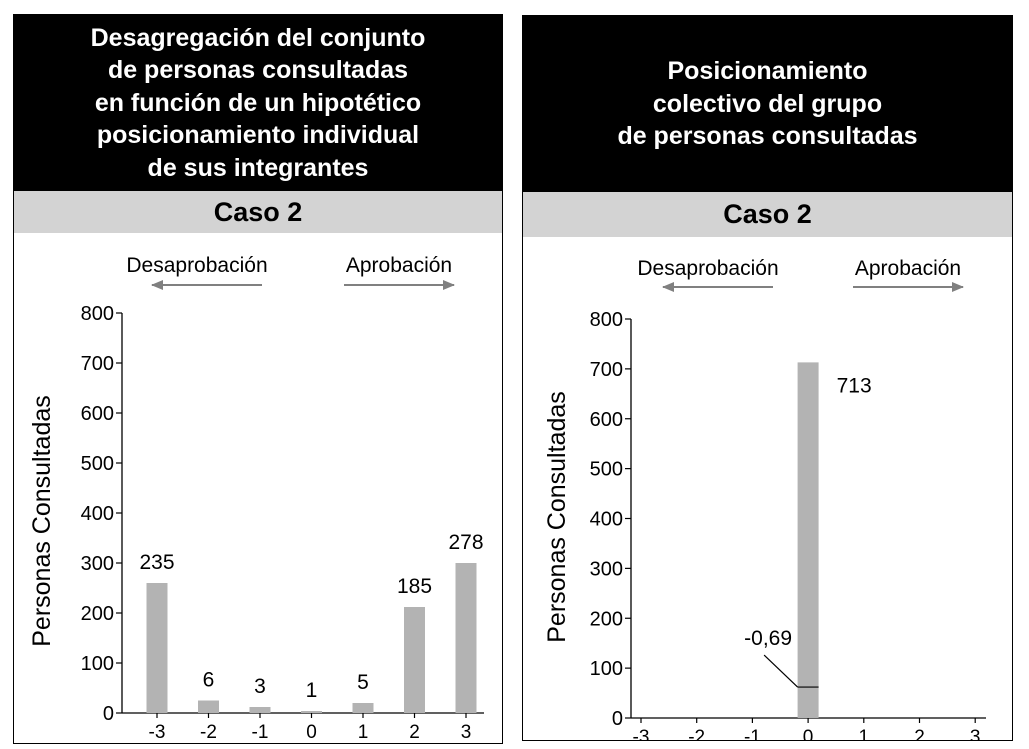 This screenshot has height=749, width=1029. Describe the element at coordinates (768, 638) in the screenshot. I see `annotation-label: -0,69` at that location.